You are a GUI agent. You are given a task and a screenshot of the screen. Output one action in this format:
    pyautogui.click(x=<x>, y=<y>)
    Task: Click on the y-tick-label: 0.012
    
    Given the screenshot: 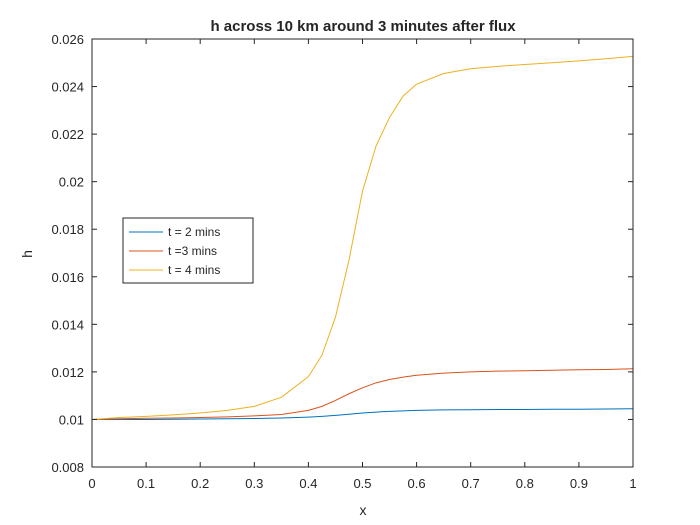 What is the action you would take?
    pyautogui.click(x=67, y=372)
    